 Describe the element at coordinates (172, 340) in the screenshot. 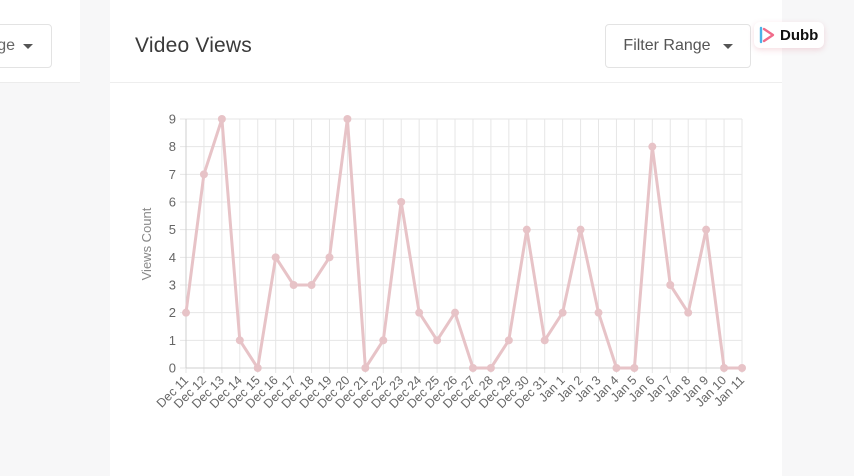

I see `y-tick-label: 1` at that location.